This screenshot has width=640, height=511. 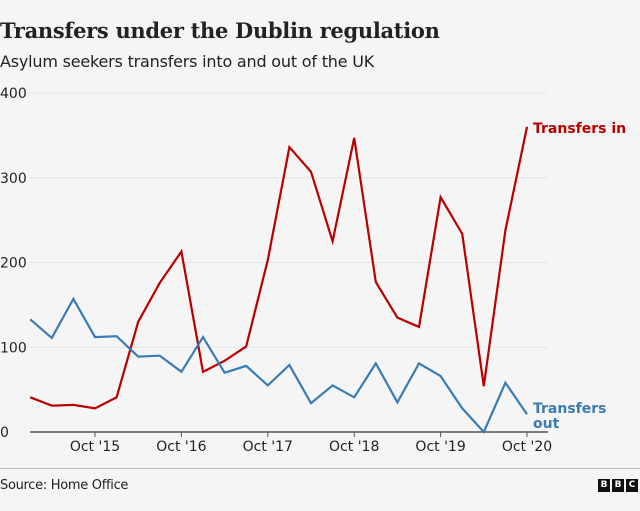 I want to click on source-note: Source: Home Office, so click(x=64, y=485).